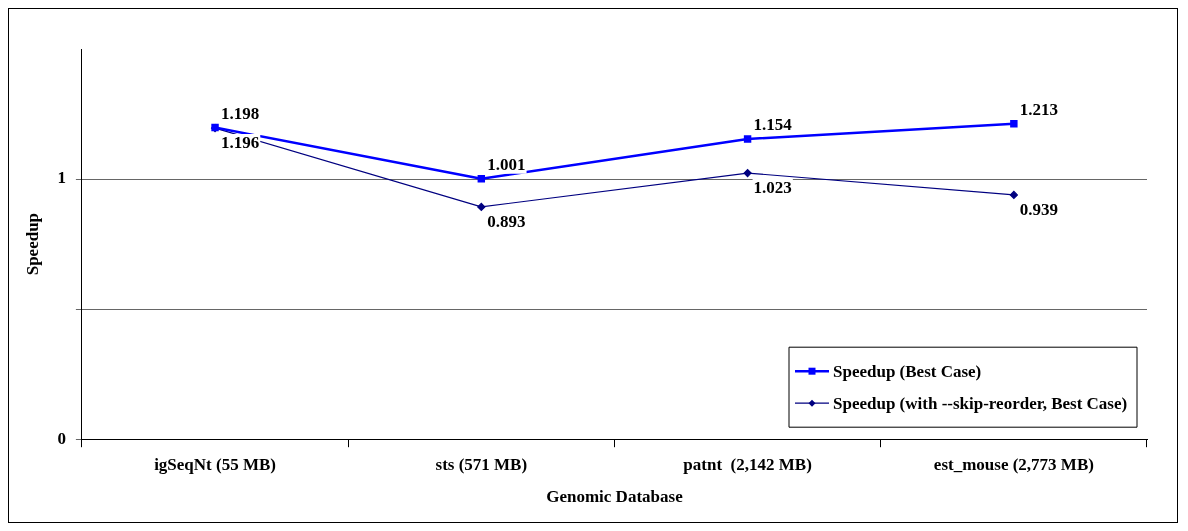 The image size is (1188, 531). Describe the element at coordinates (506, 165) in the screenshot. I see `data-label: 1.001` at that location.